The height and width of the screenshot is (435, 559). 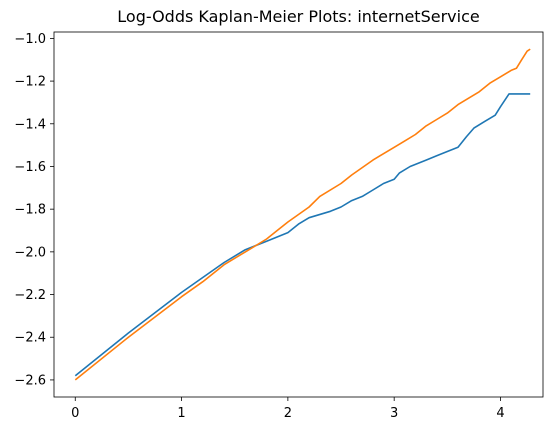 I want to click on x-tick-label: 0, so click(x=75, y=413).